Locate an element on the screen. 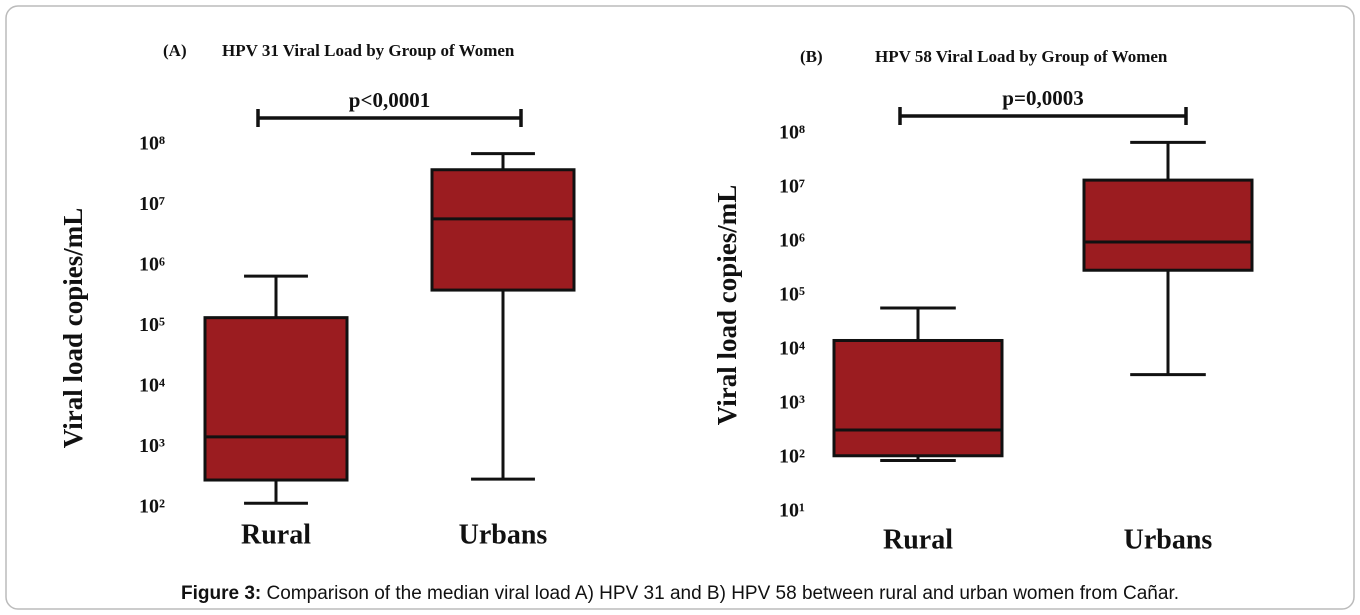 This screenshot has height=615, width=1360. chart-title: HPV 58 Viral Load by Group of Women is located at coordinates (1021, 56).